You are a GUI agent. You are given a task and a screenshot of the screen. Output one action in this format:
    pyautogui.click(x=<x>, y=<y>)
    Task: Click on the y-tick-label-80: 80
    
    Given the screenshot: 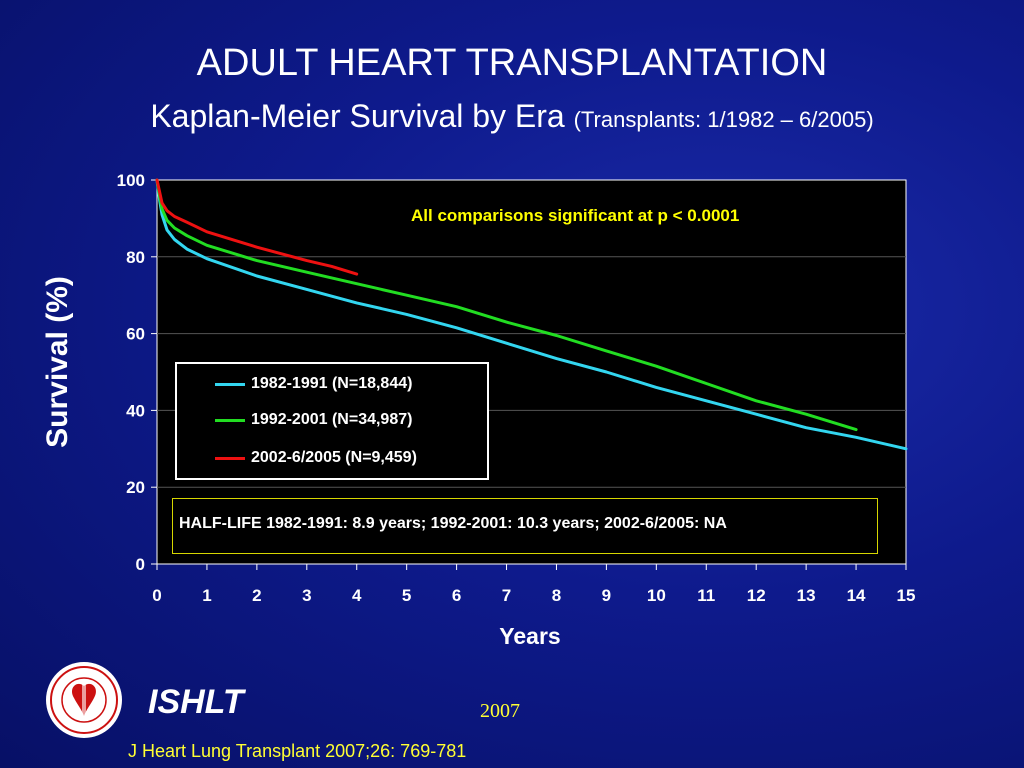 What is the action you would take?
    pyautogui.click(x=135, y=257)
    